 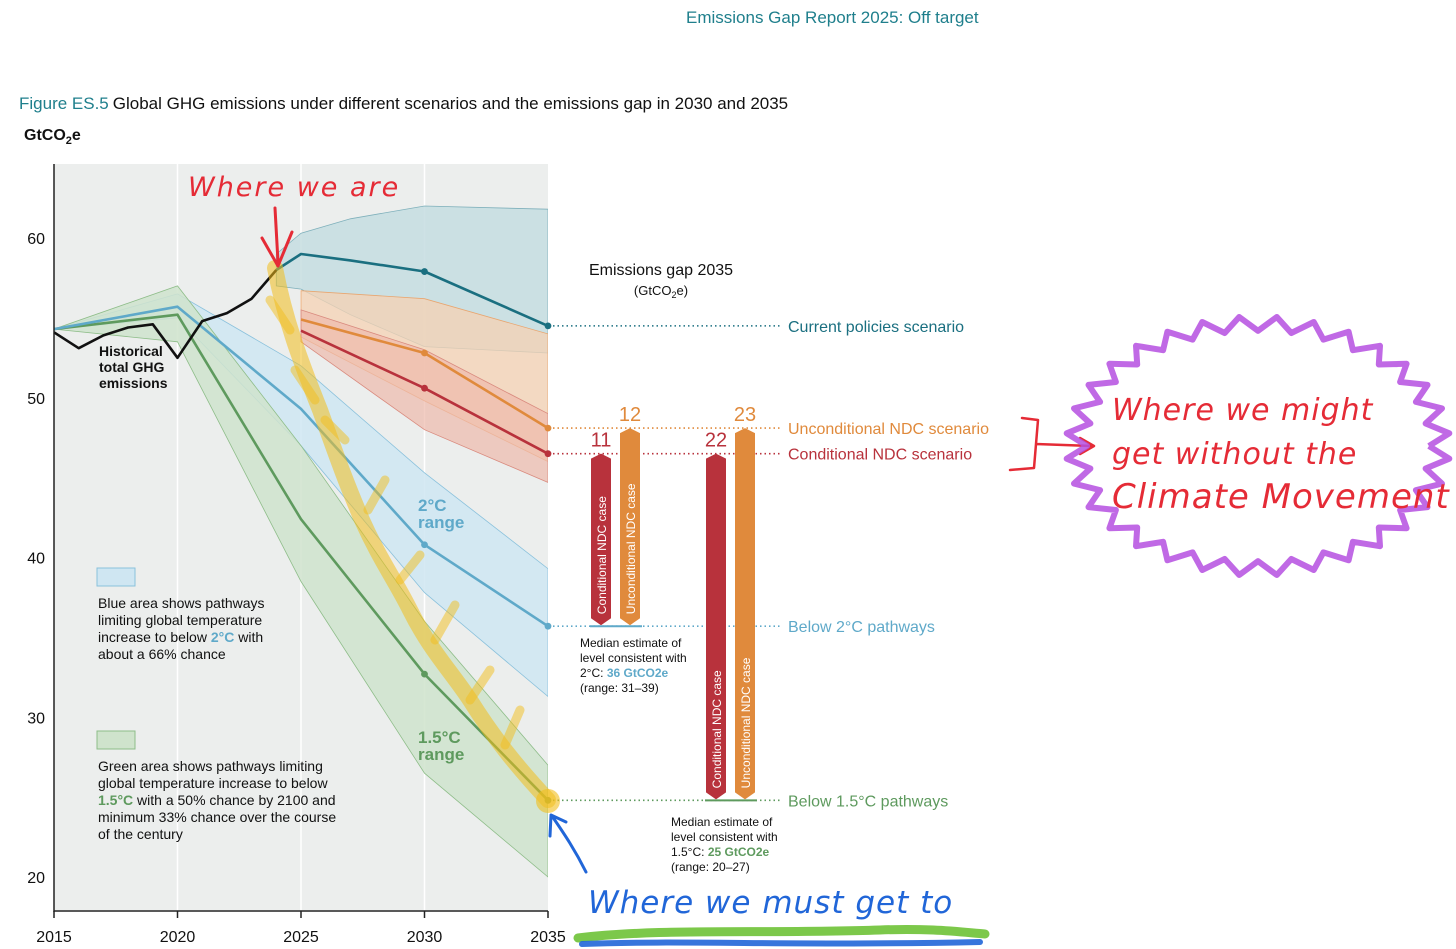 What do you see at coordinates (217, 817) in the screenshot?
I see `legend-green-l4: minimum 33% chance over the course` at bounding box center [217, 817].